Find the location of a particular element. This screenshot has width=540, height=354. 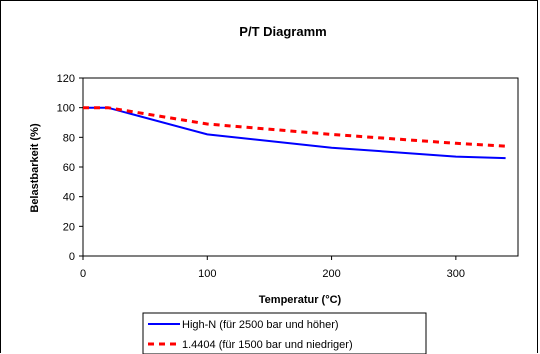

legend-box is located at coordinates (284, 333).